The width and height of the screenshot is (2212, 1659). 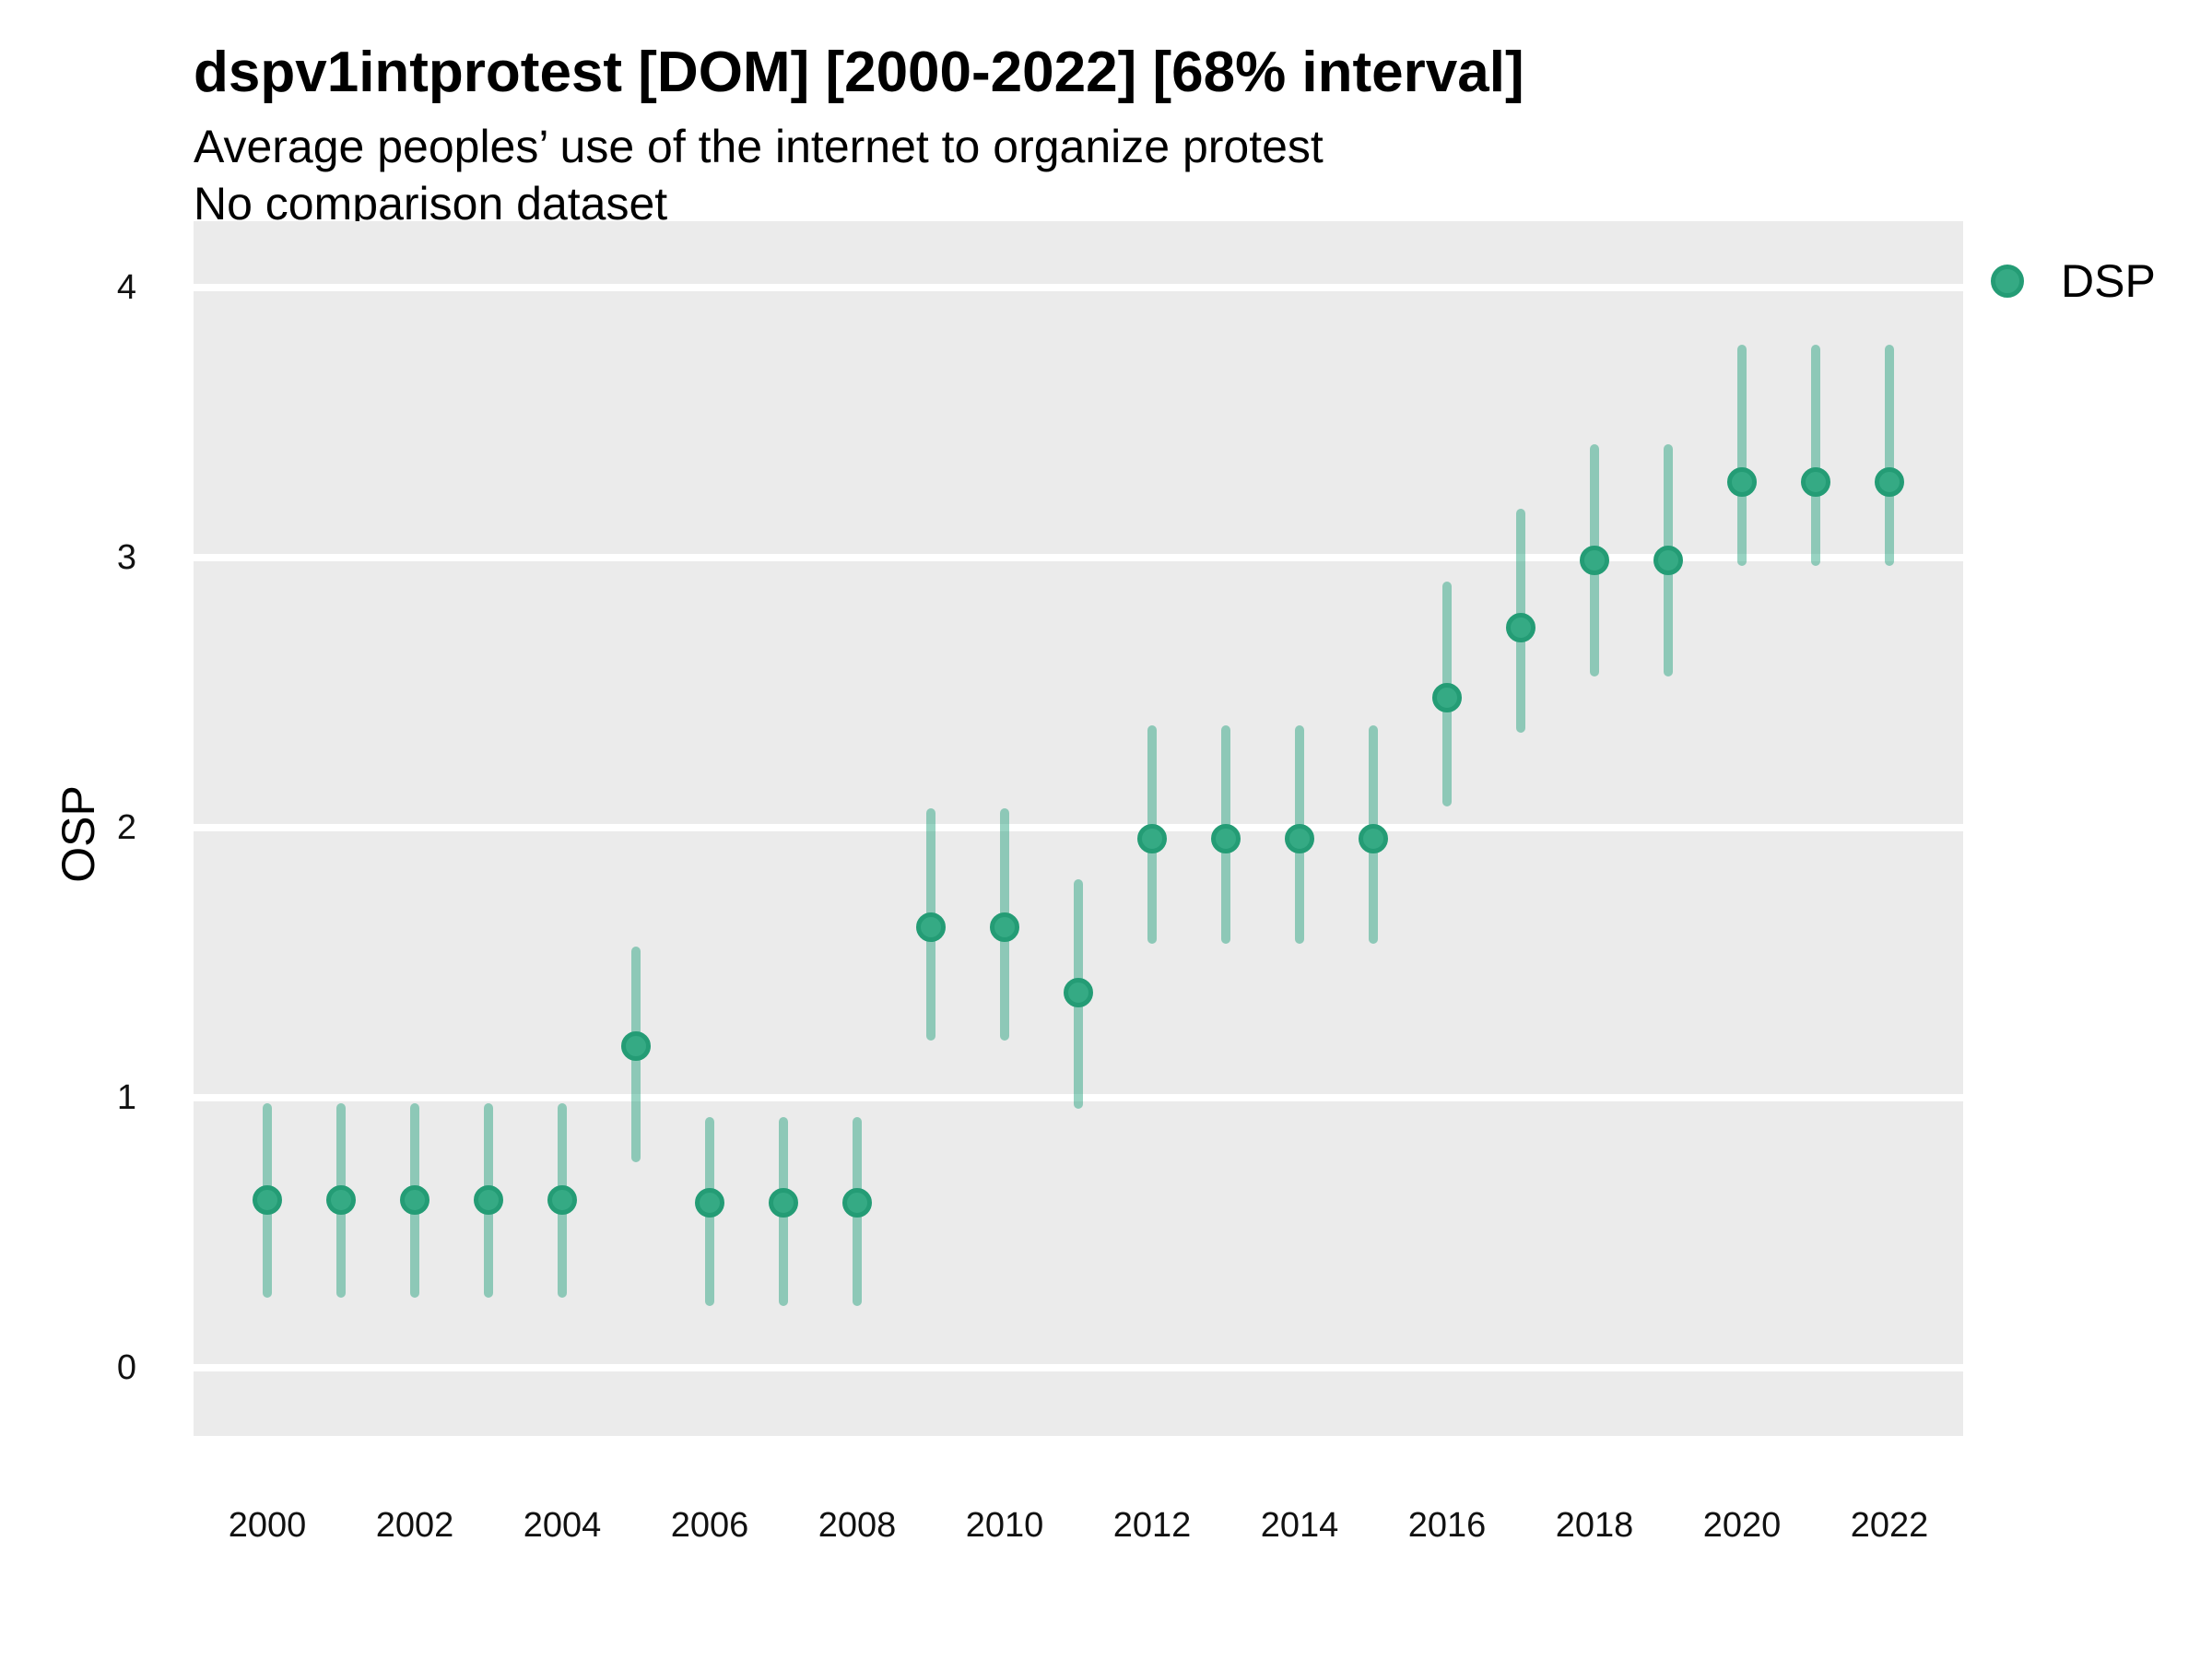 I want to click on x-tick-label-2008: 2008, so click(x=857, y=1525).